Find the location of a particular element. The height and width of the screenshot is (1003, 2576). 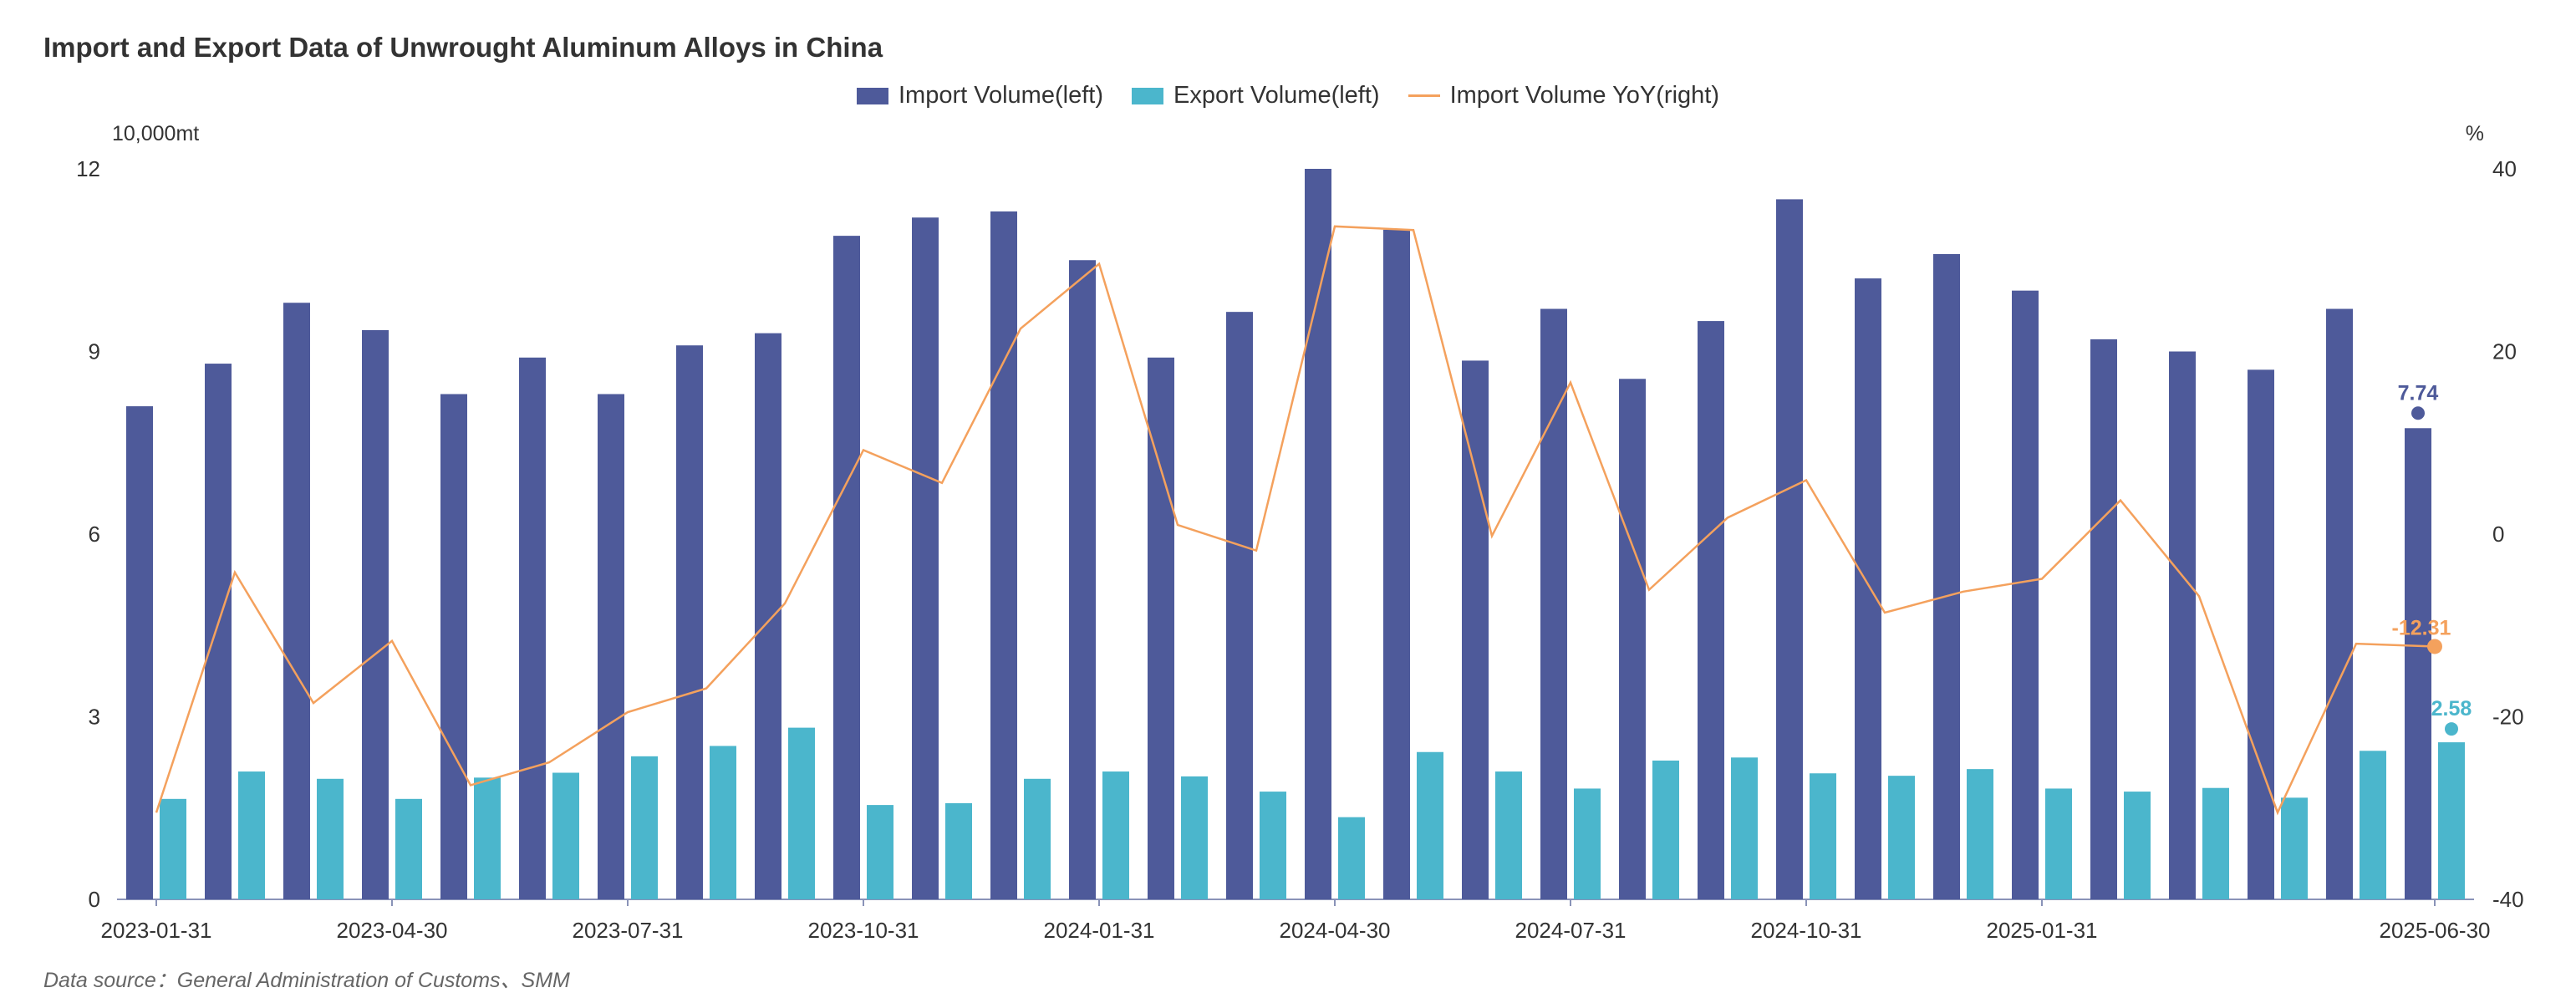

legend-swatch-import is located at coordinates (872, 95).